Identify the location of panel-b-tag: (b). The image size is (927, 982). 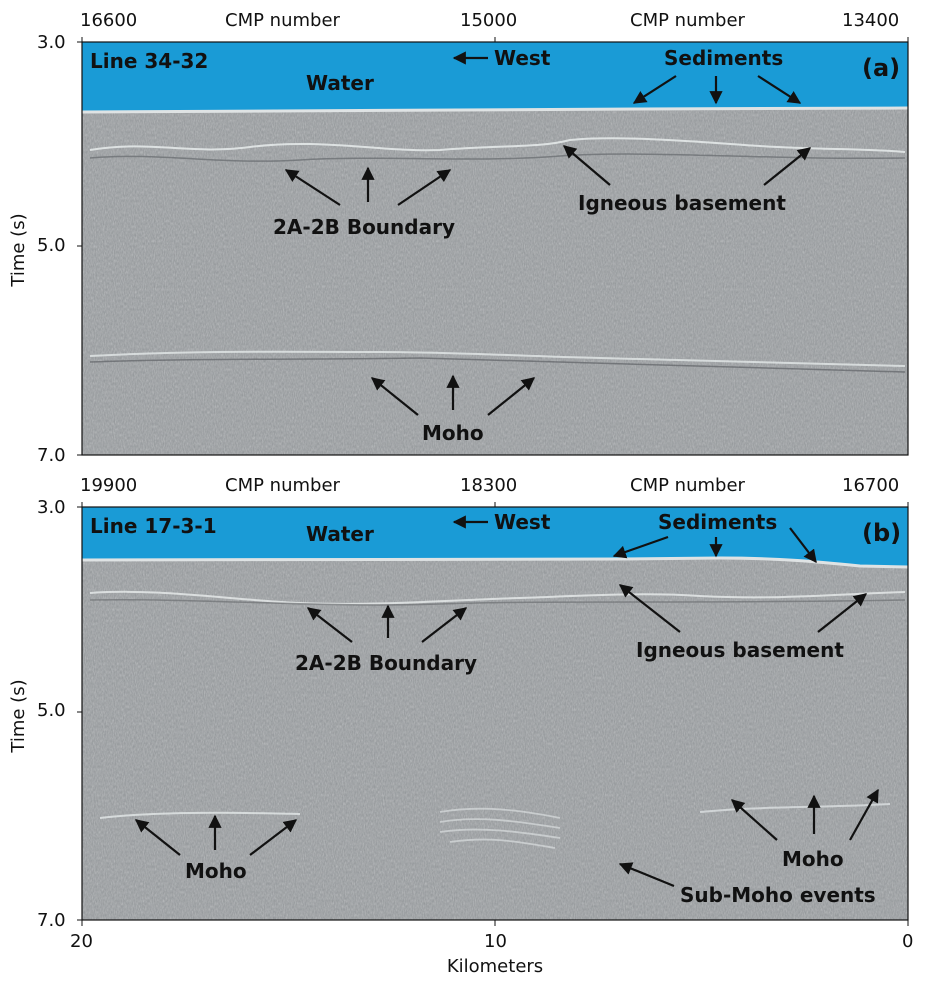
(881, 533).